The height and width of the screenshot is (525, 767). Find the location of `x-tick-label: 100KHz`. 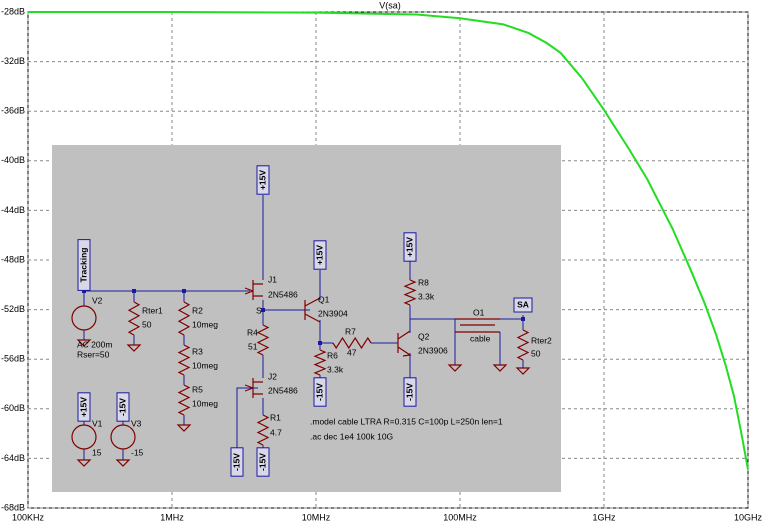

x-tick-label: 100KHz is located at coordinates (28, 517).